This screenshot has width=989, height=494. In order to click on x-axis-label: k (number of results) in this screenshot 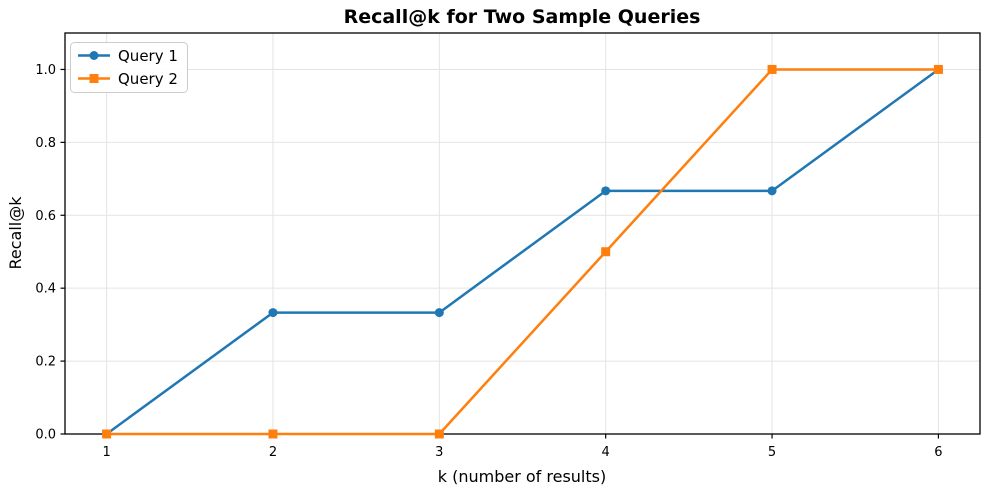, I will do `click(522, 476)`.